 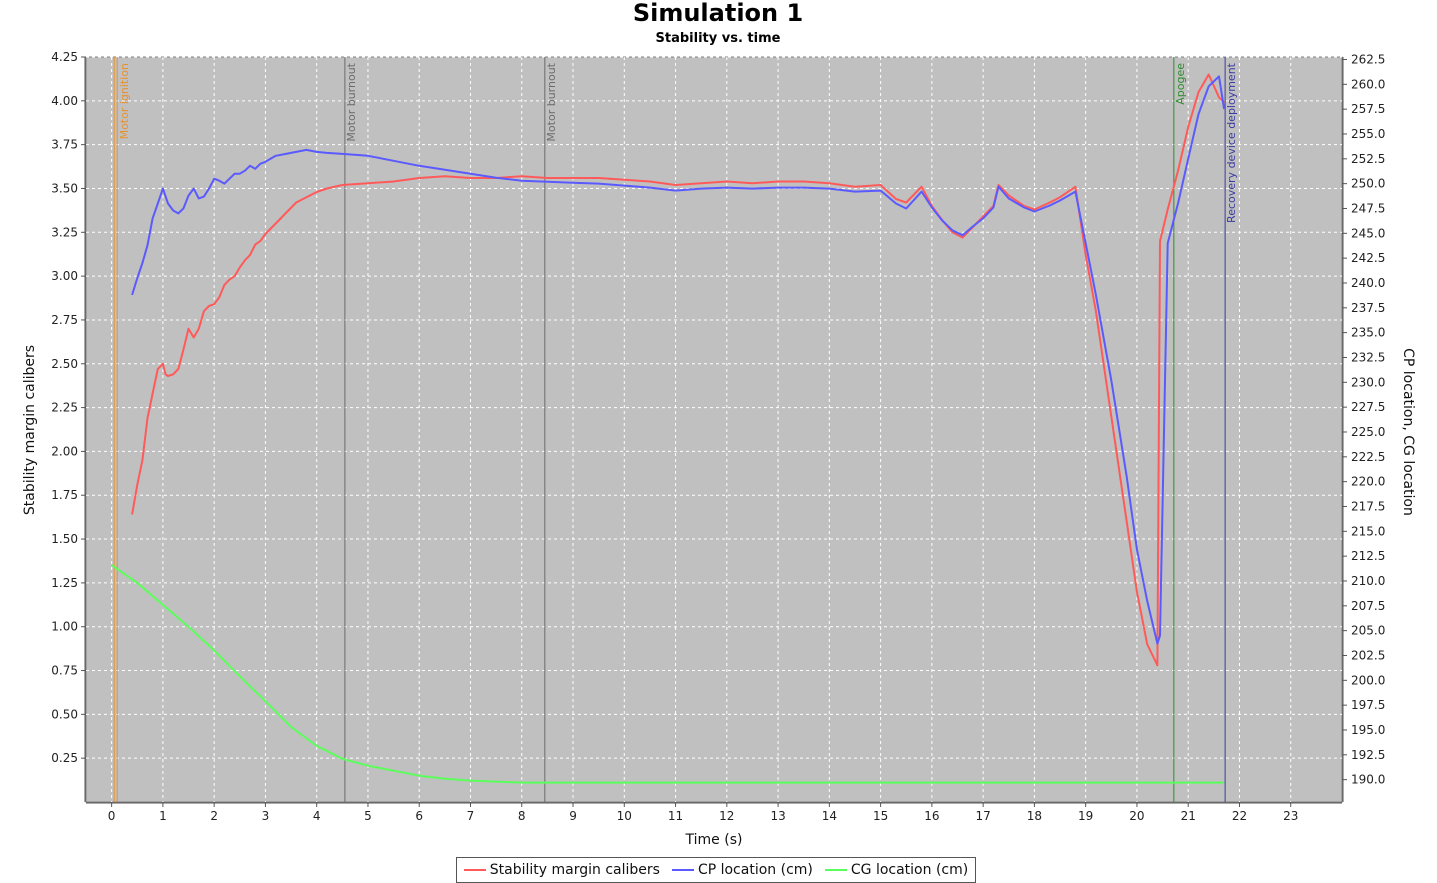 What do you see at coordinates (931, 816) in the screenshot?
I see `x-tick-label: 16` at bounding box center [931, 816].